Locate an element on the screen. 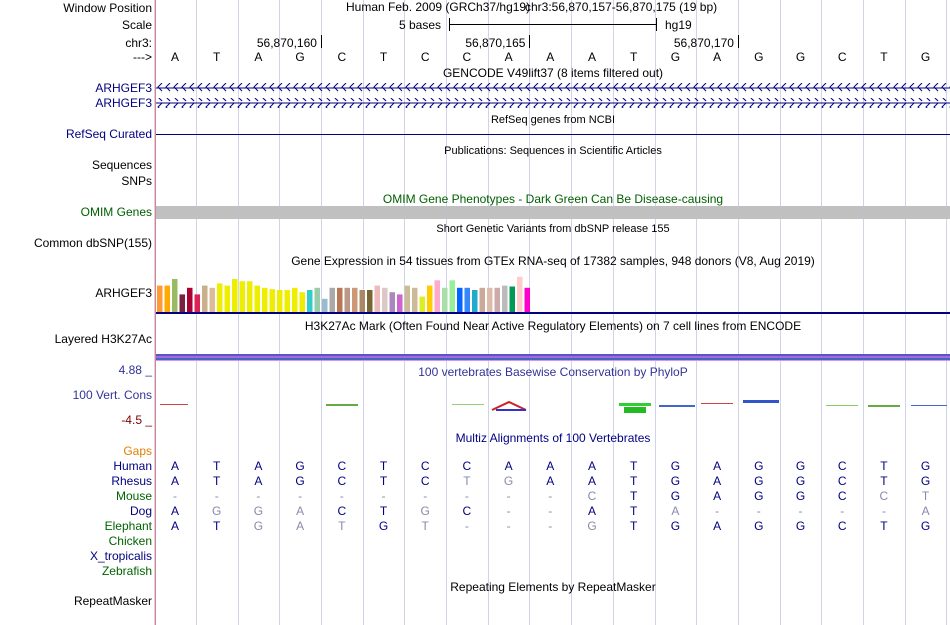  gencode-track-label: ARHGEF3 is located at coordinates (123, 88).